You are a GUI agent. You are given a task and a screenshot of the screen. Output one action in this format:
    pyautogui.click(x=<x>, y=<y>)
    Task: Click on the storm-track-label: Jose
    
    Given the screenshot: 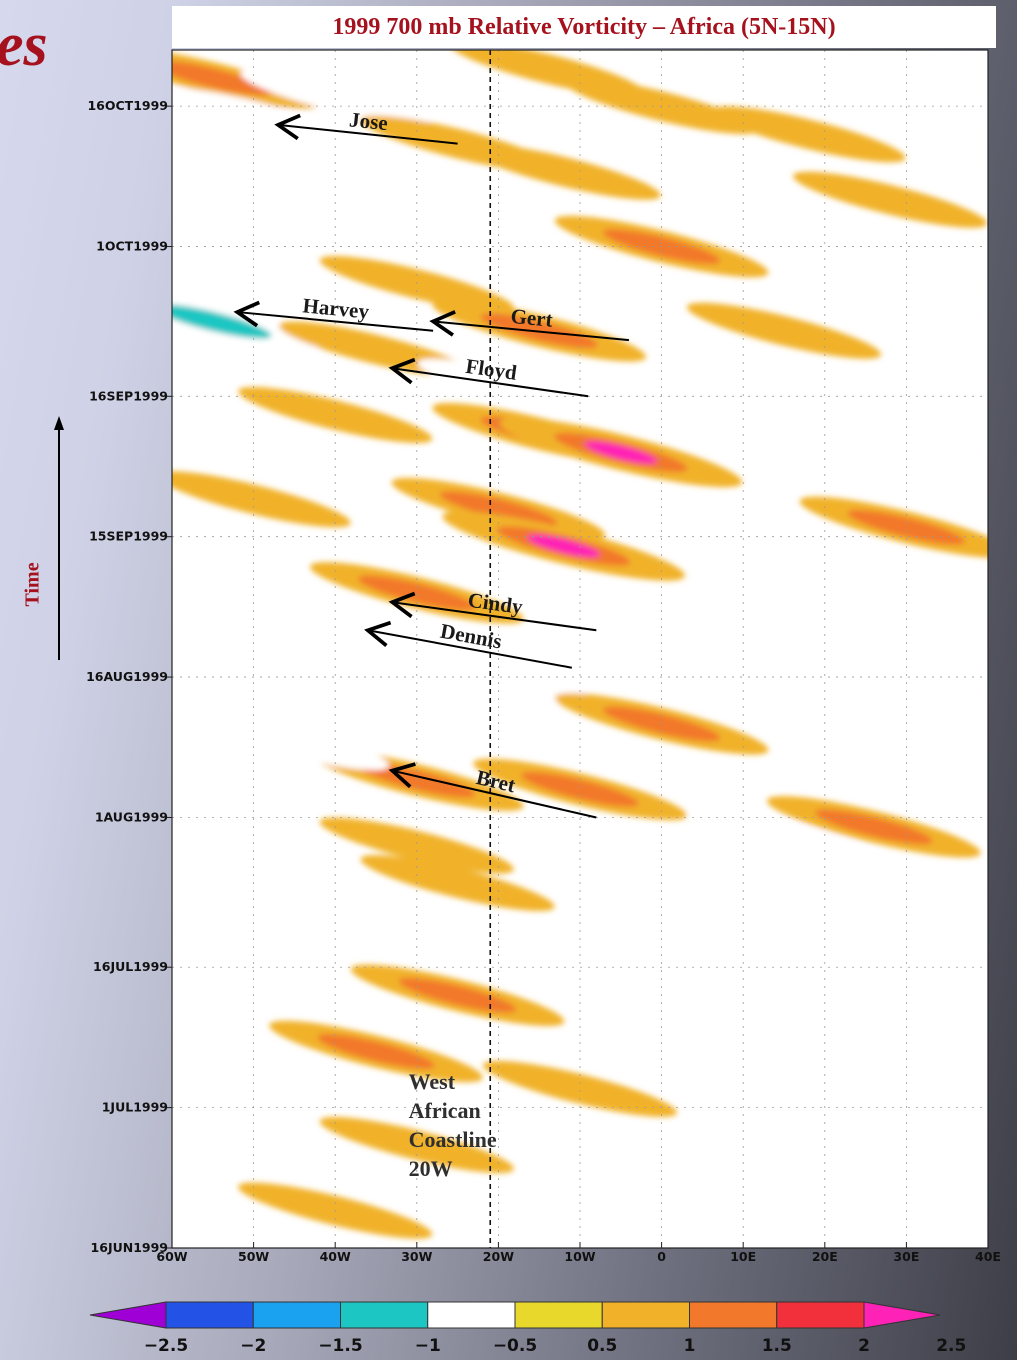 What is the action you would take?
    pyautogui.click(x=368, y=121)
    